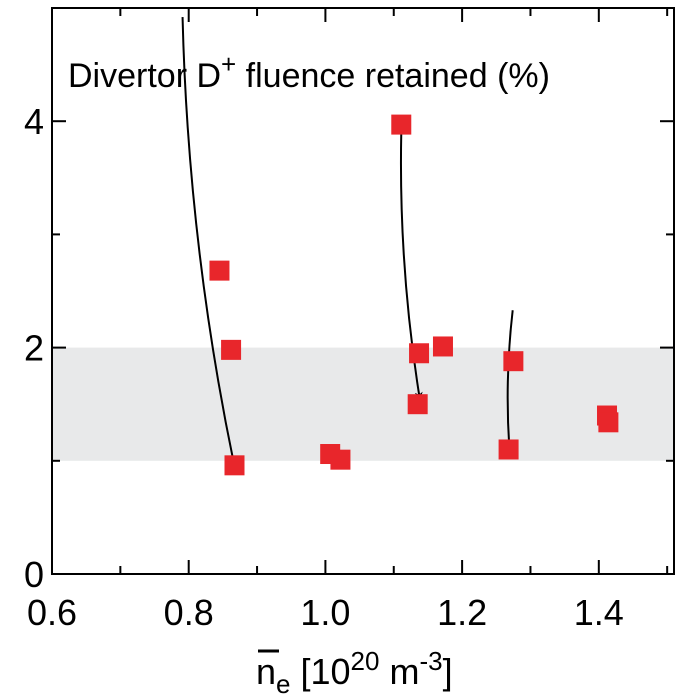 The image size is (676, 696). What do you see at coordinates (393, 76) in the screenshot?
I see `chart-title-suffix: fluence retained (%)` at bounding box center [393, 76].